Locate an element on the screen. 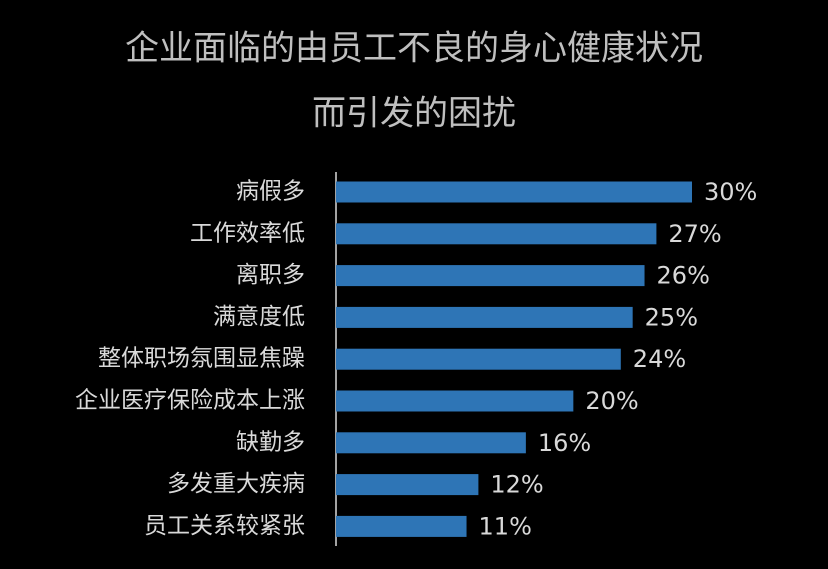 This screenshot has height=569, width=828. value-label: 24% is located at coordinates (659, 359).